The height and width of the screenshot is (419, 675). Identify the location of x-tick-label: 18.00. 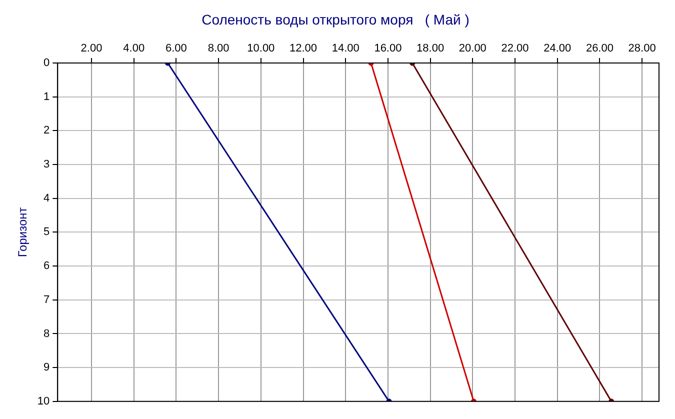
(430, 48).